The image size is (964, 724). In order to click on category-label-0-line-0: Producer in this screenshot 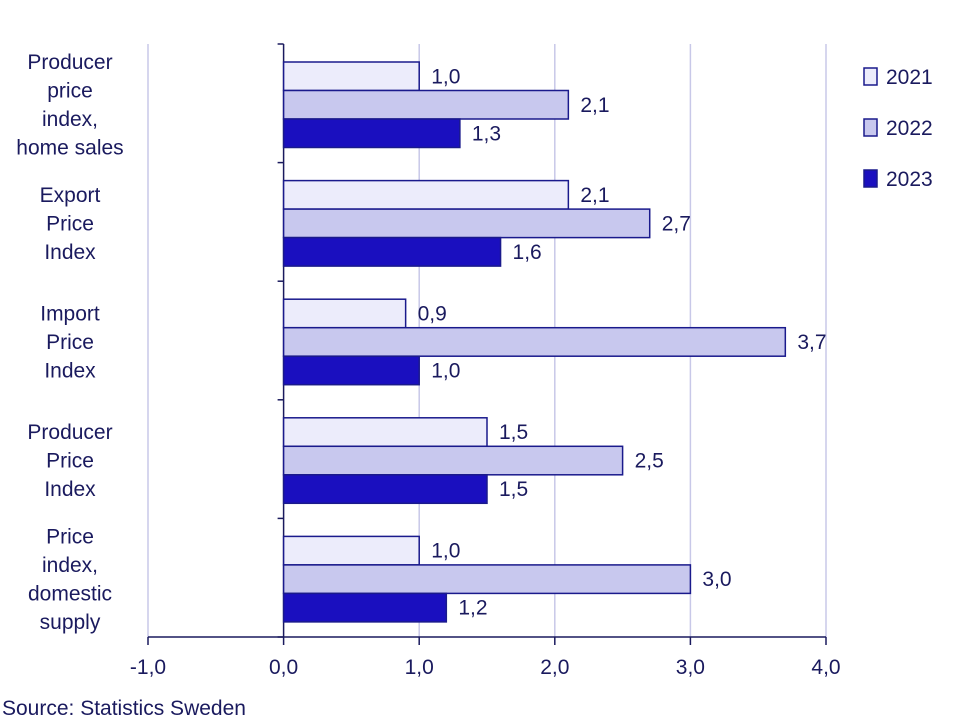, I will do `click(69, 62)`.